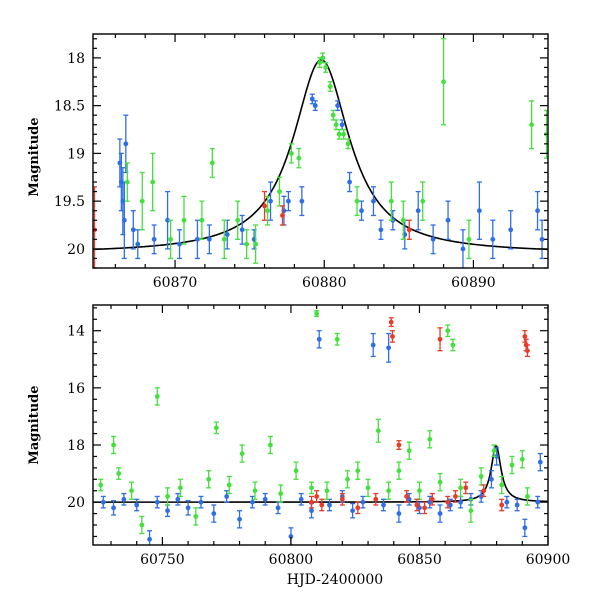 The height and width of the screenshot is (600, 600). What do you see at coordinates (548, 560) in the screenshot?
I see `bottom-x-tick-label: 60900` at bounding box center [548, 560].